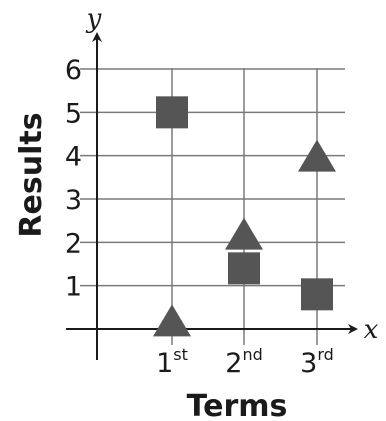  What do you see at coordinates (73, 200) in the screenshot?
I see `y-tick-label-3: 3` at bounding box center [73, 200].